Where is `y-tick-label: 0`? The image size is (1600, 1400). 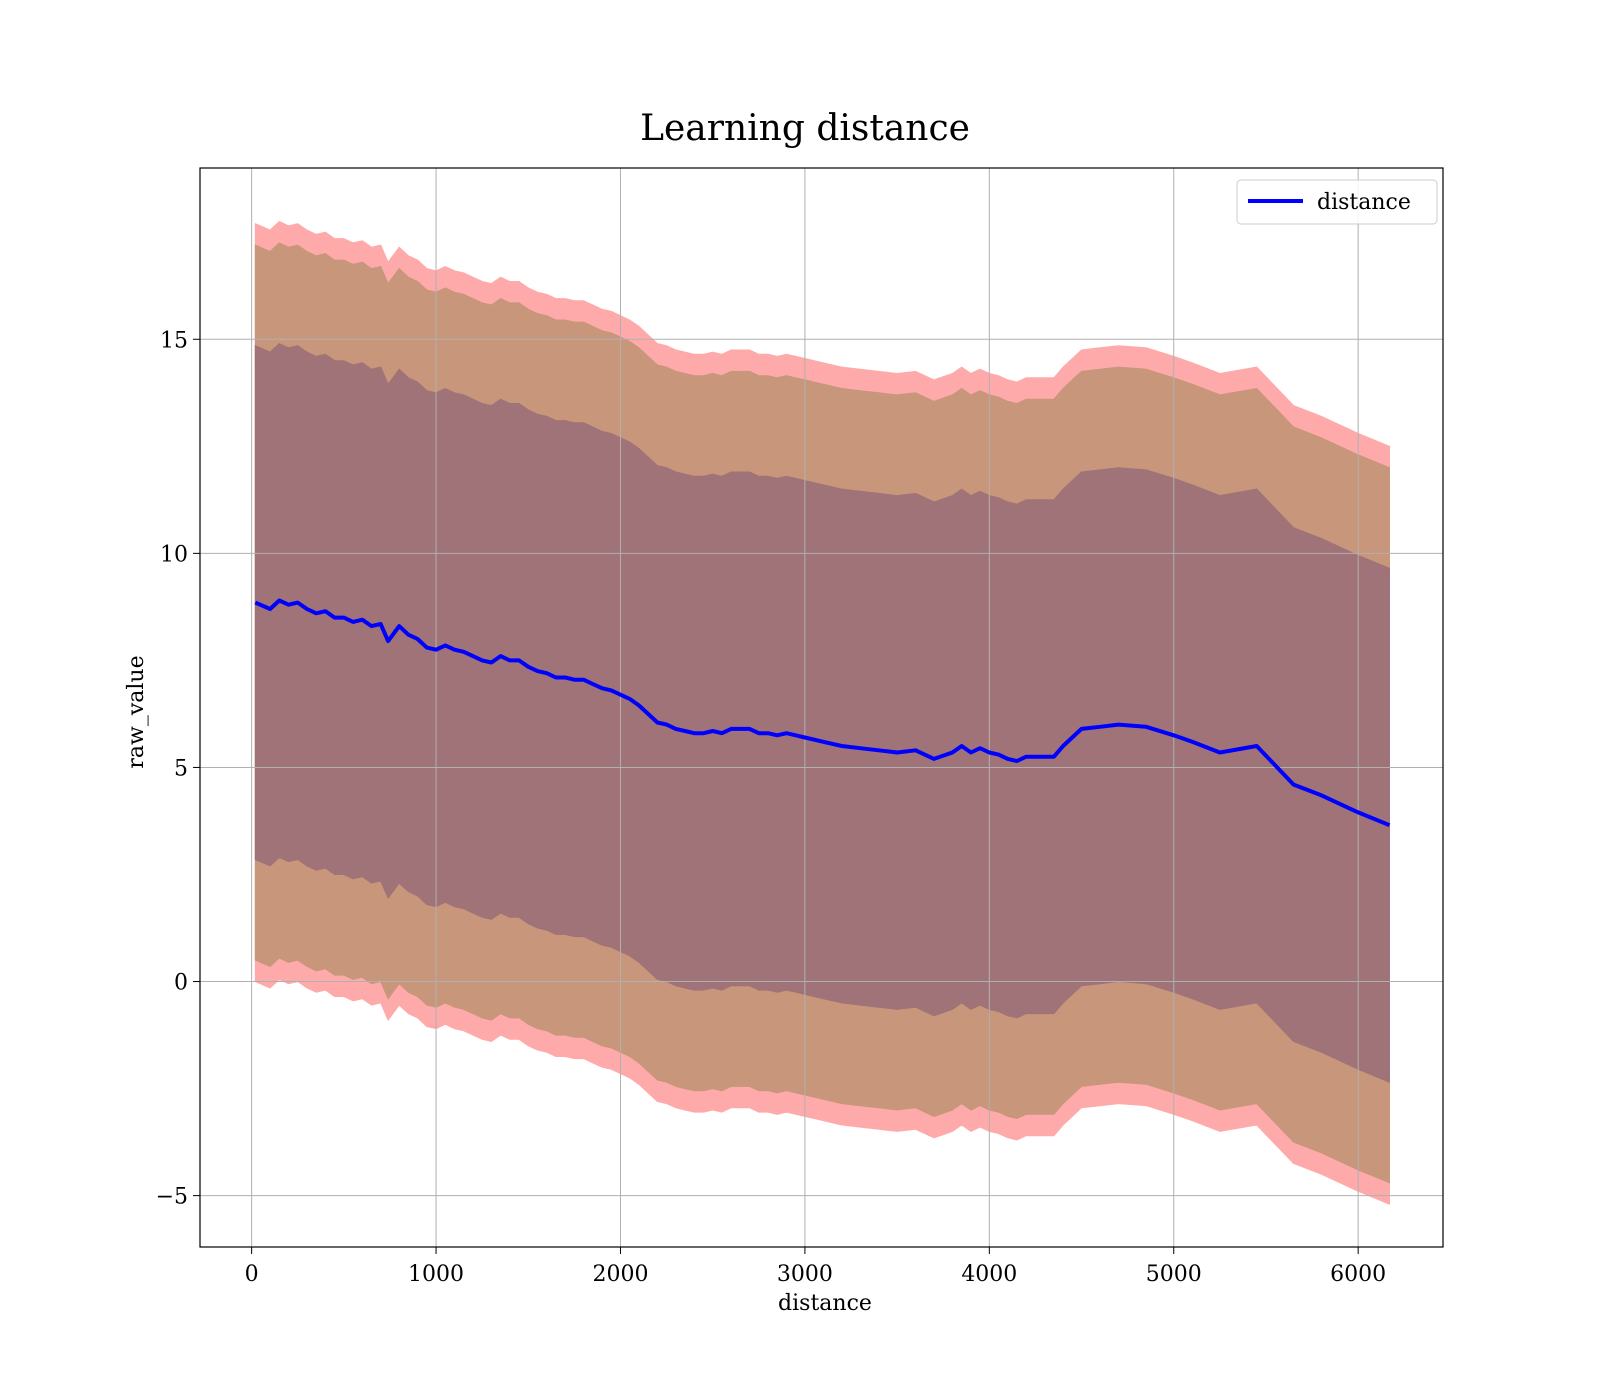
y-tick-label: 0 is located at coordinates (181, 983).